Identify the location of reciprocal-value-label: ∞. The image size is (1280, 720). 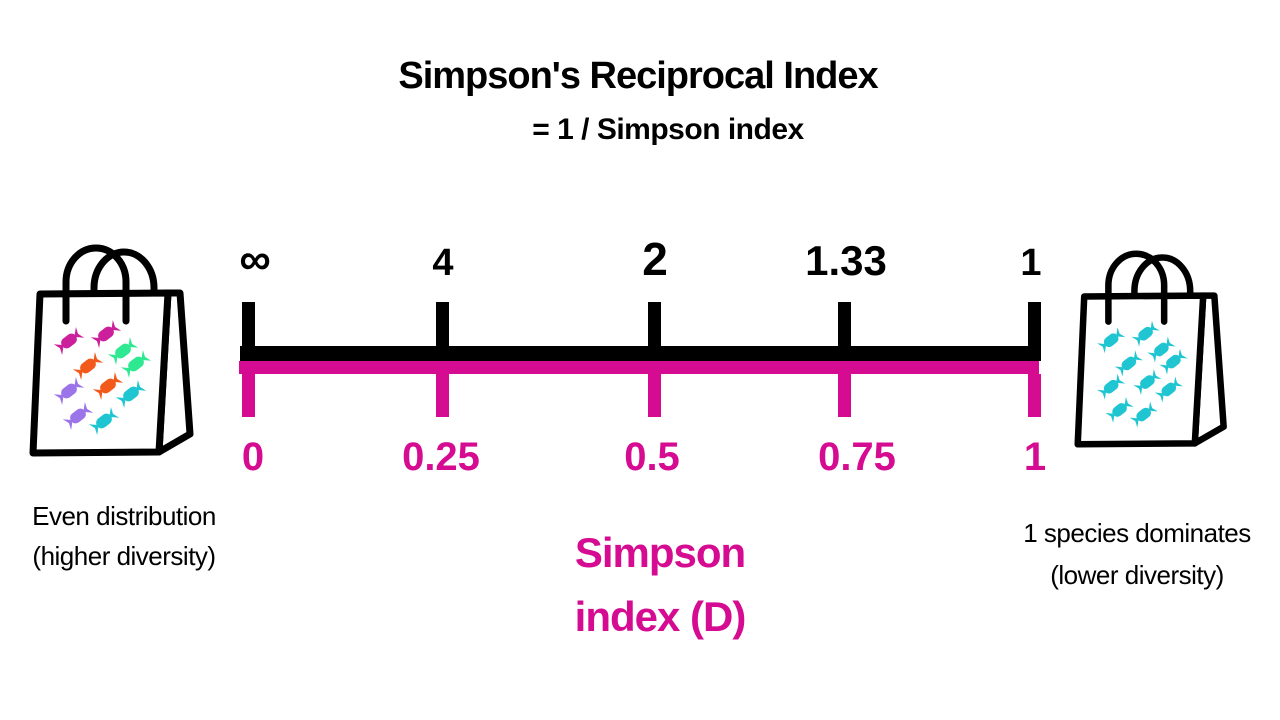
(255, 259).